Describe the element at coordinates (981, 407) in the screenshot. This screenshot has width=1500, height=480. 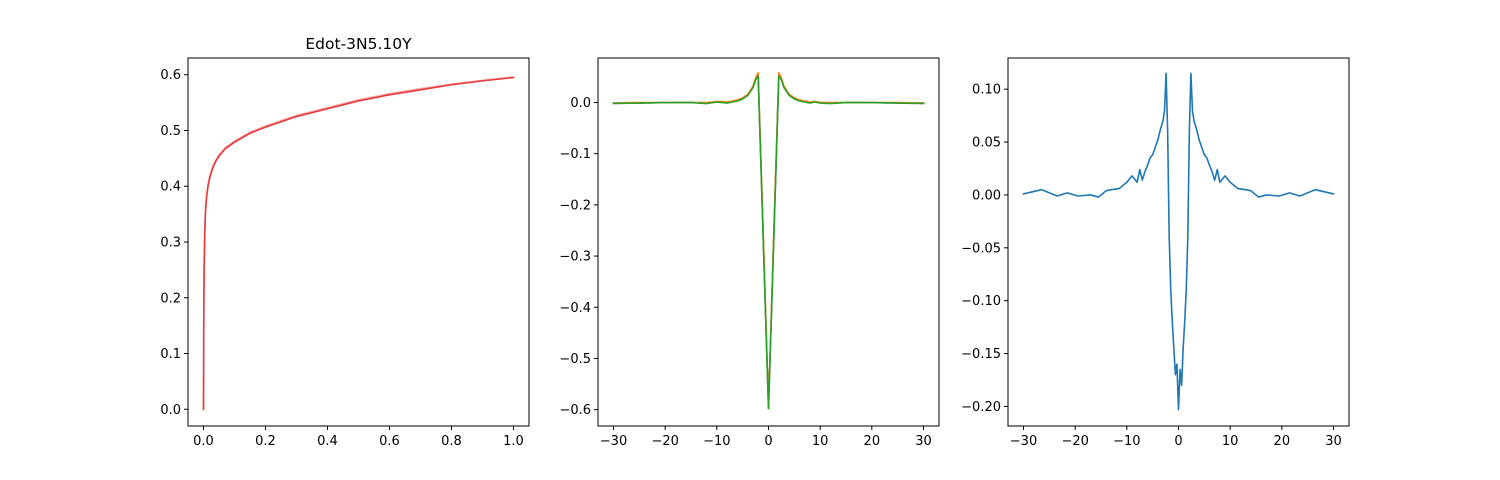
I see `y-tick-label: −0.20` at that location.